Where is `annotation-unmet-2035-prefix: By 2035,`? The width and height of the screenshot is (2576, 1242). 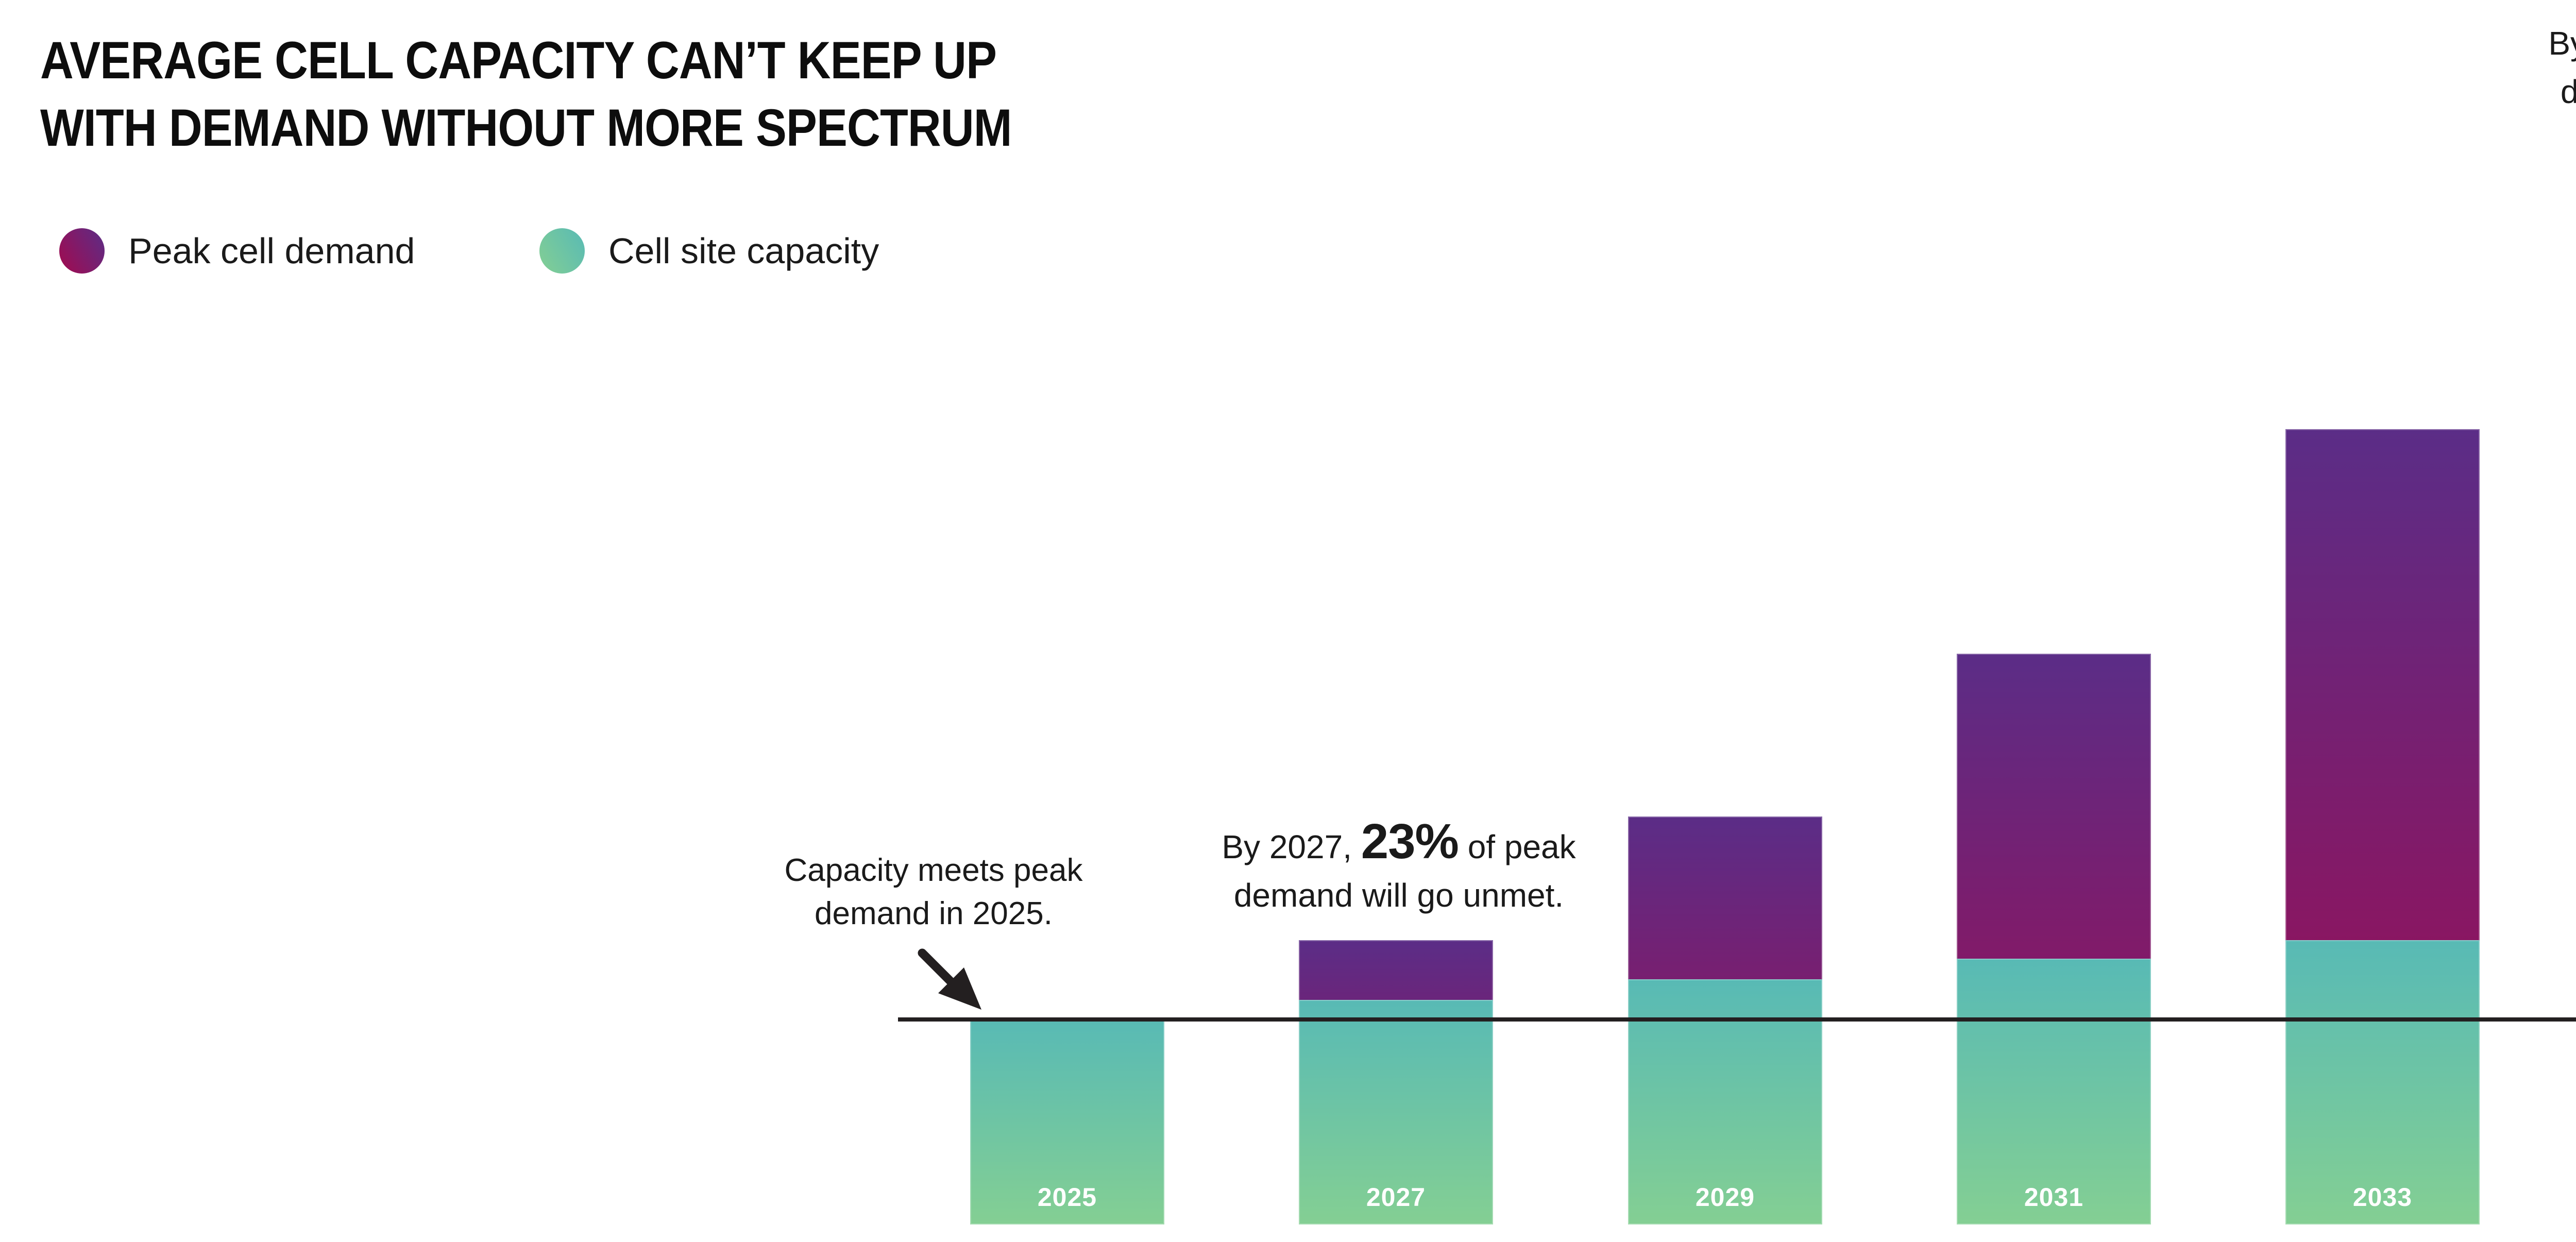 annotation-unmet-2035-prefix: By 2035, is located at coordinates (2562, 43).